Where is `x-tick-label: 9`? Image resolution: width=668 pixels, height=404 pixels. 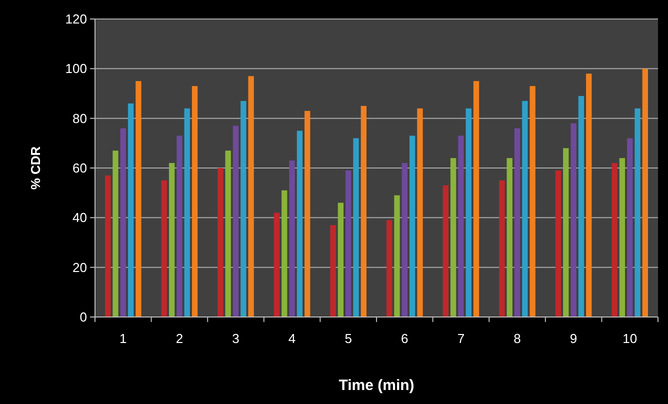
x-tick-label: 9 is located at coordinates (574, 338).